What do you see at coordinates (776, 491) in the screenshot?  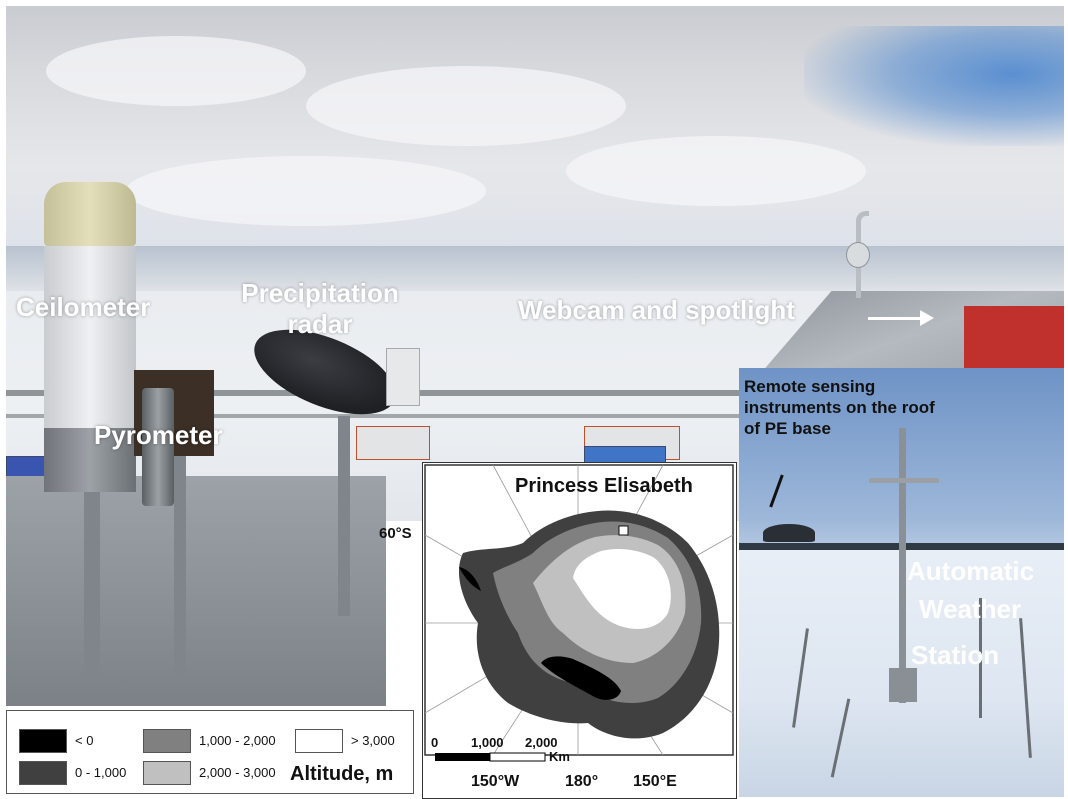 I see `annotation-arrow` at bounding box center [776, 491].